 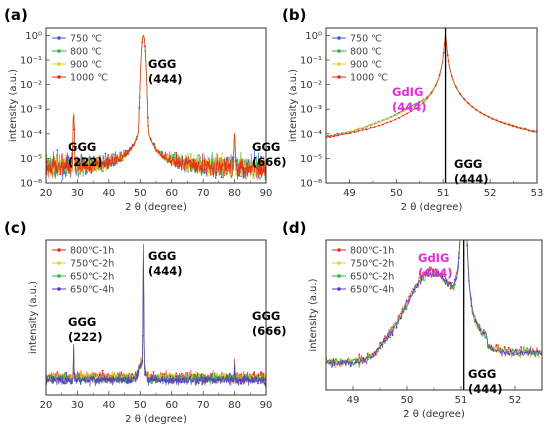 I want to click on plot-frame, so click(x=431, y=105).